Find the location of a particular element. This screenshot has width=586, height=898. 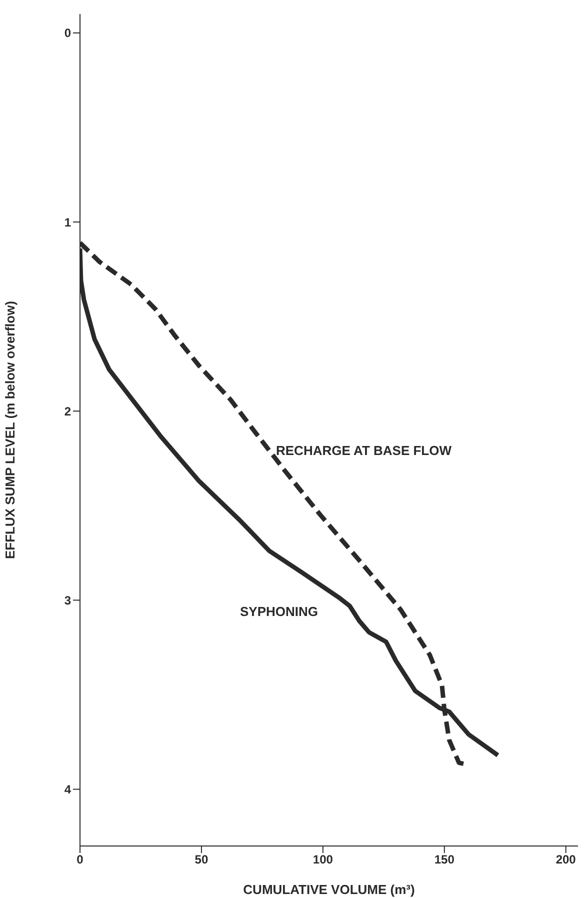

series-label: SYPHONING is located at coordinates (279, 611).